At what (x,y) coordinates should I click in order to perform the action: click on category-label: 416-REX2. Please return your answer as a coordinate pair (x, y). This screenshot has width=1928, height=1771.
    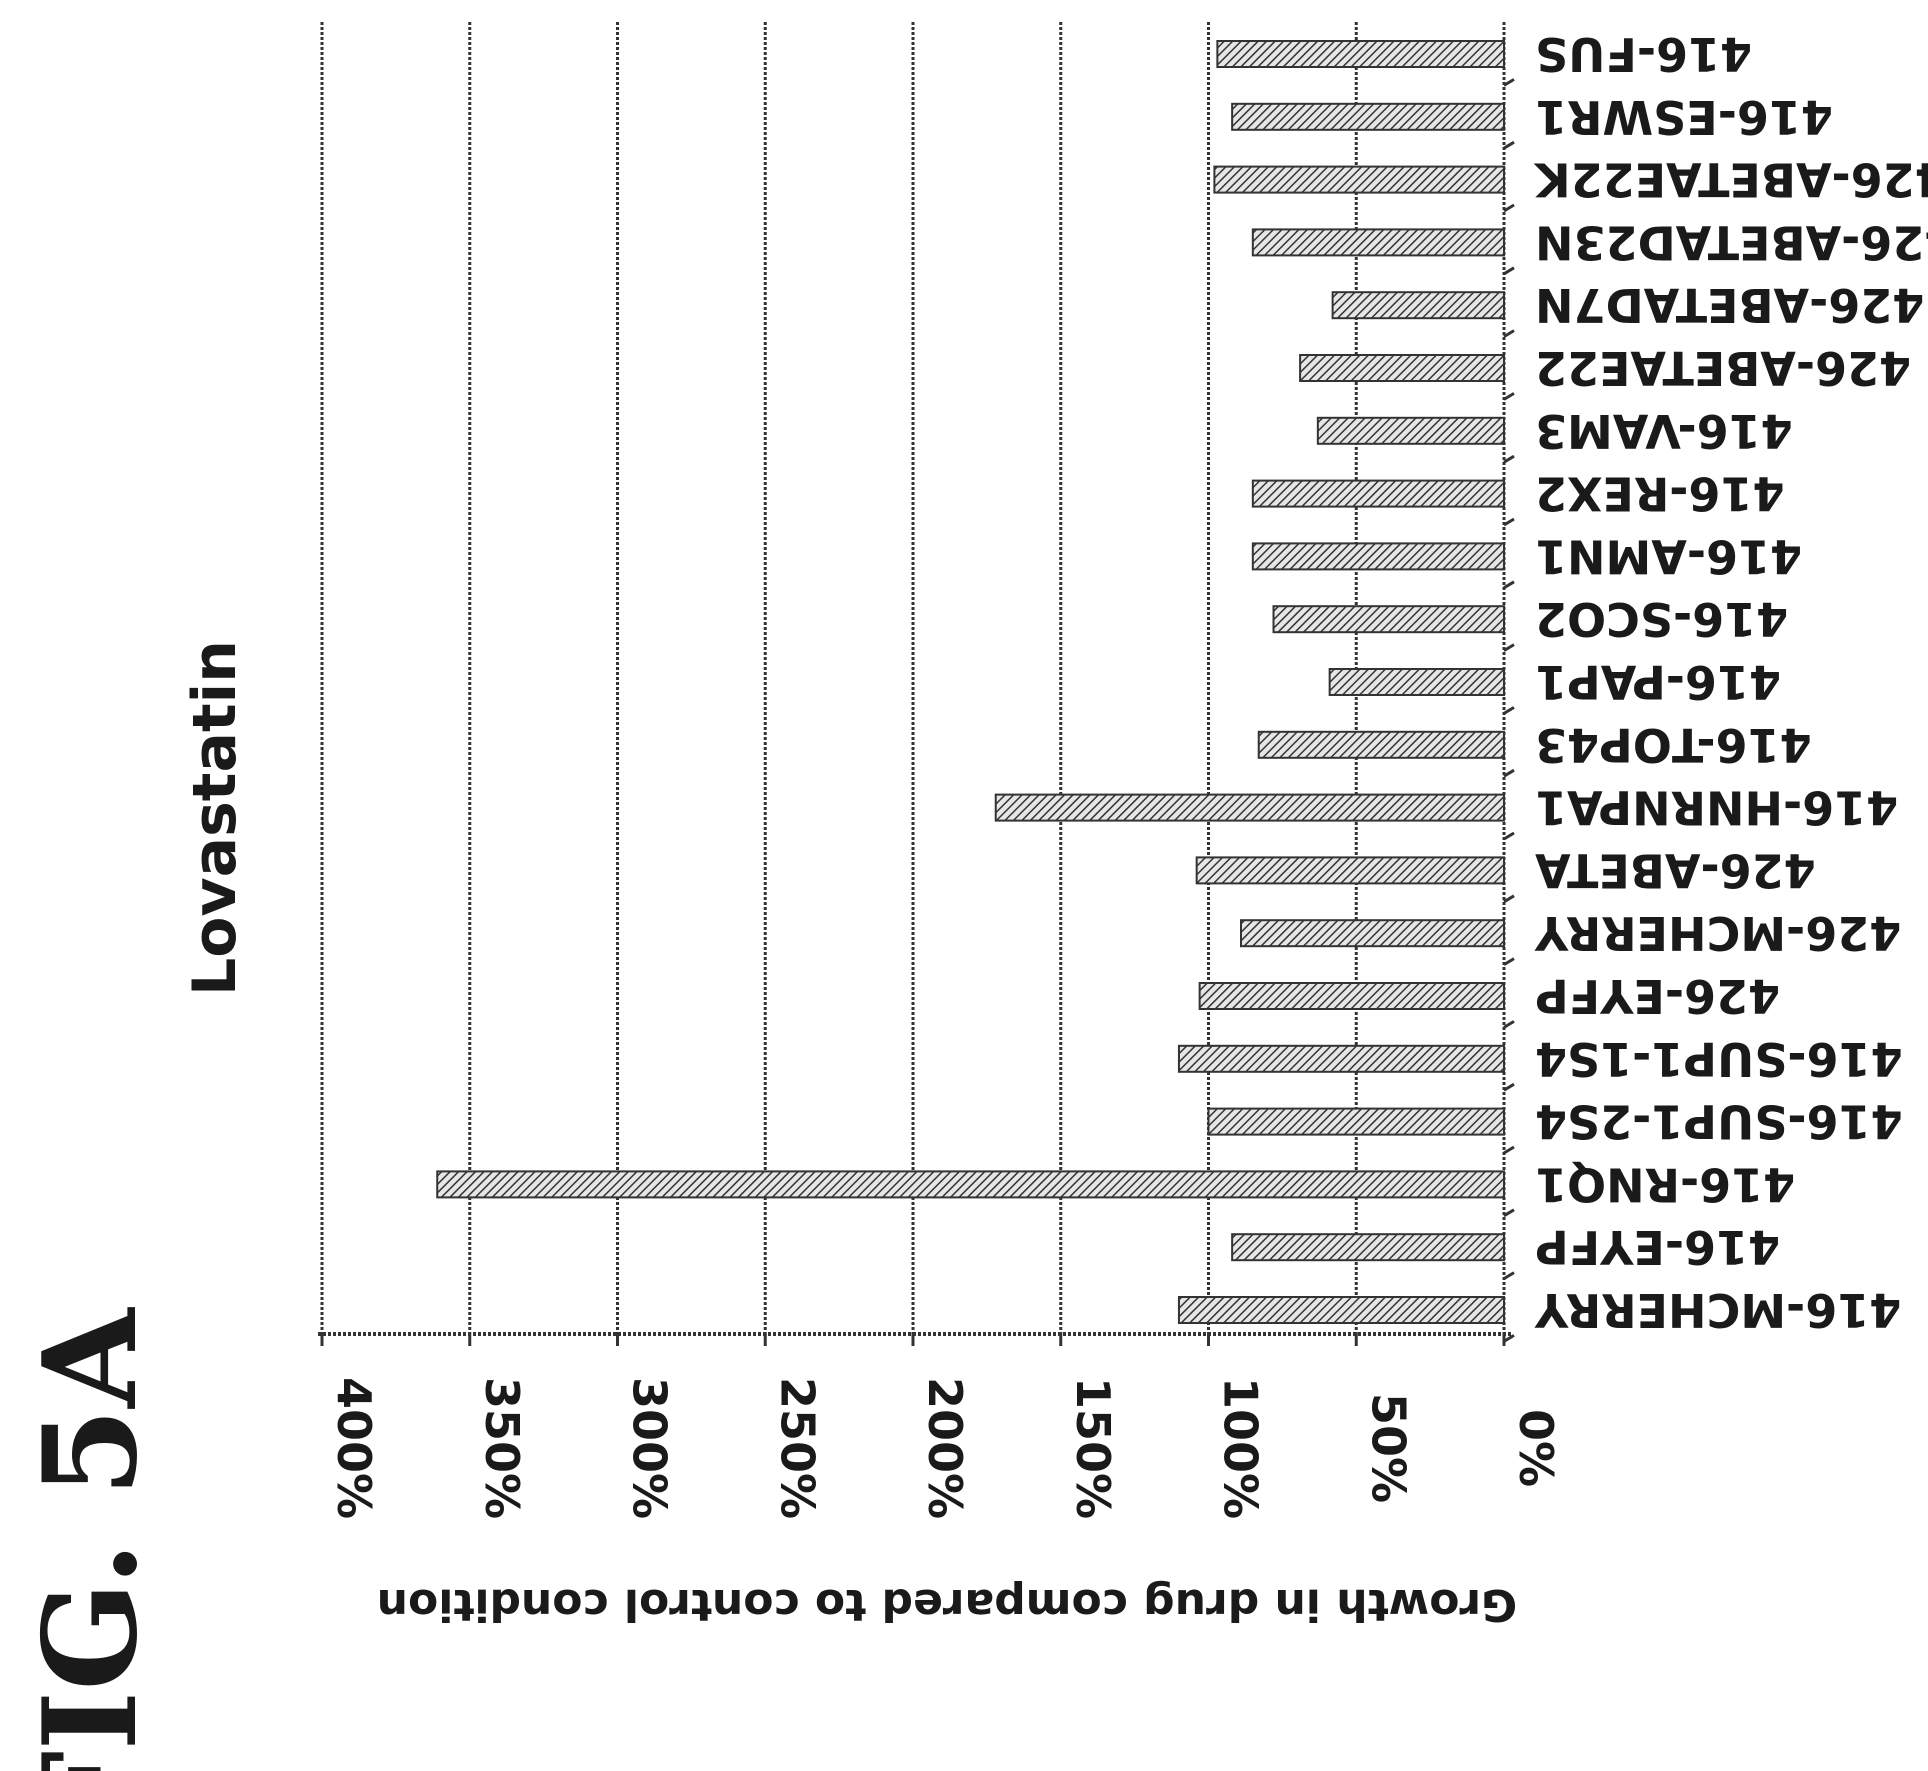
    Looking at the image, I should click on (1659, 494).